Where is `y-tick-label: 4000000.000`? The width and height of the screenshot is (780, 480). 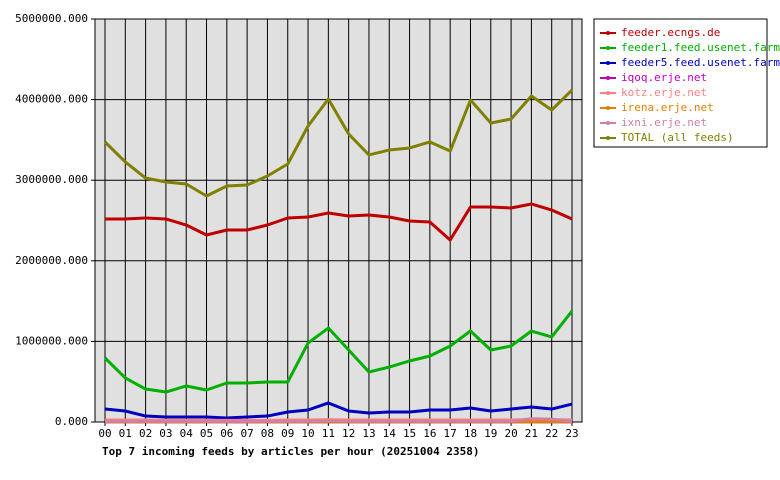 y-tick-label: 4000000.000 is located at coordinates (51, 99).